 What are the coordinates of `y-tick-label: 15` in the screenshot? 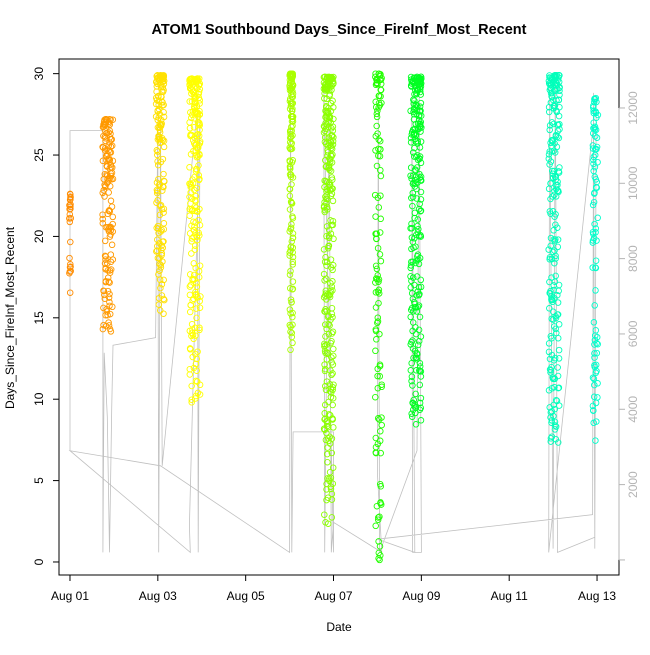 It's located at (39, 318).